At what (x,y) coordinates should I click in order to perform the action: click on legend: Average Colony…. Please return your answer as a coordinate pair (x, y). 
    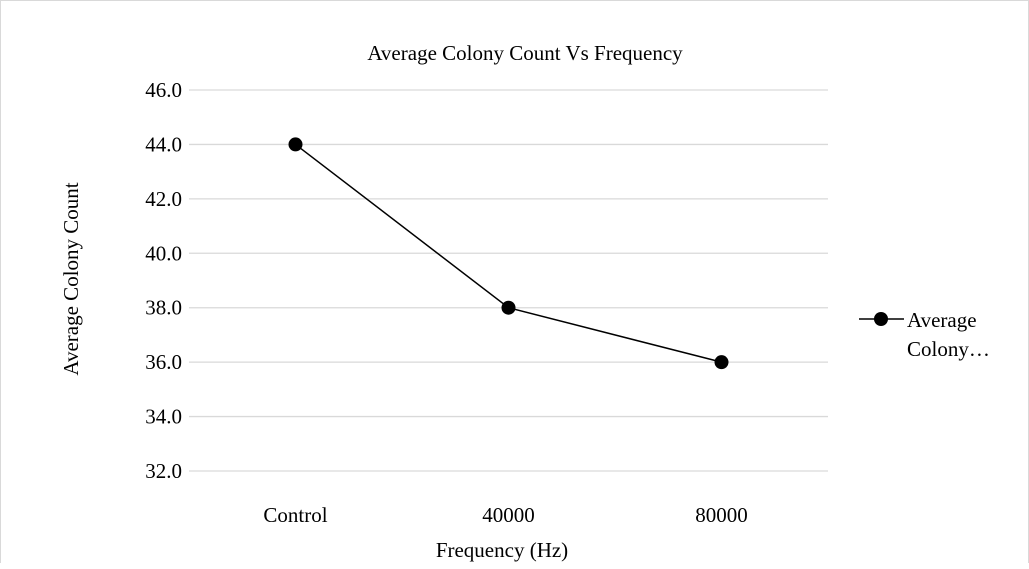
    Looking at the image, I should click on (924, 334).